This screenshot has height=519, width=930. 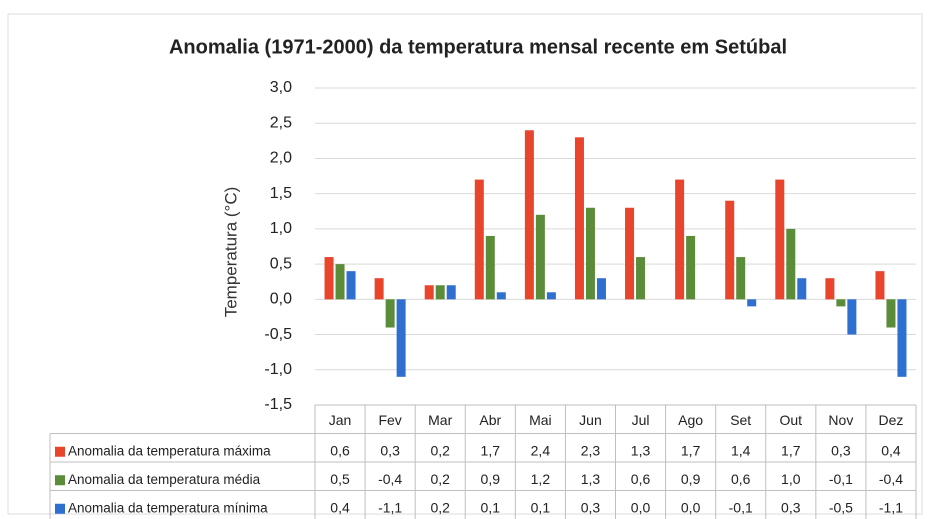 What do you see at coordinates (281, 228) in the screenshot?
I see `y-tick-label: 1,0` at bounding box center [281, 228].